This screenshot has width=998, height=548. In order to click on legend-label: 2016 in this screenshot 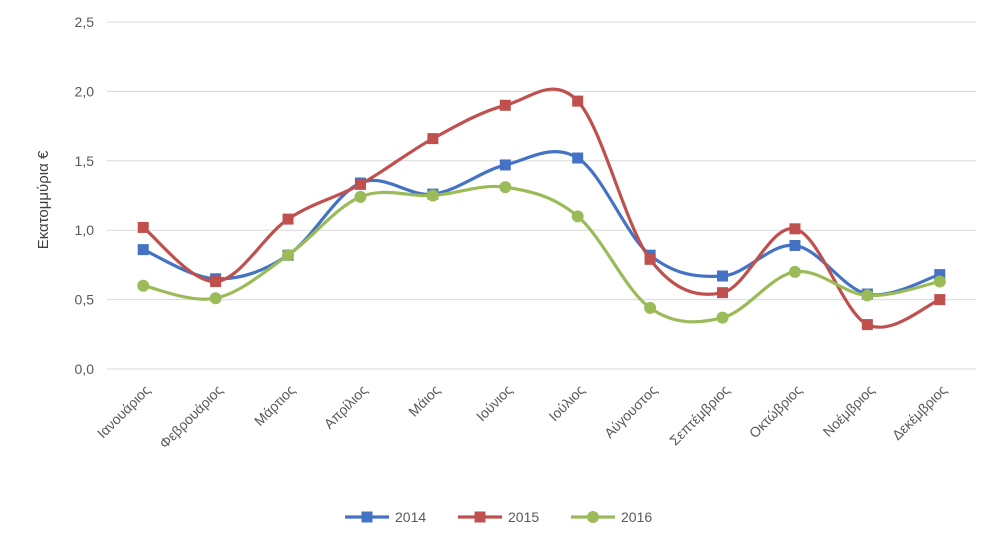, I will do `click(636, 517)`.